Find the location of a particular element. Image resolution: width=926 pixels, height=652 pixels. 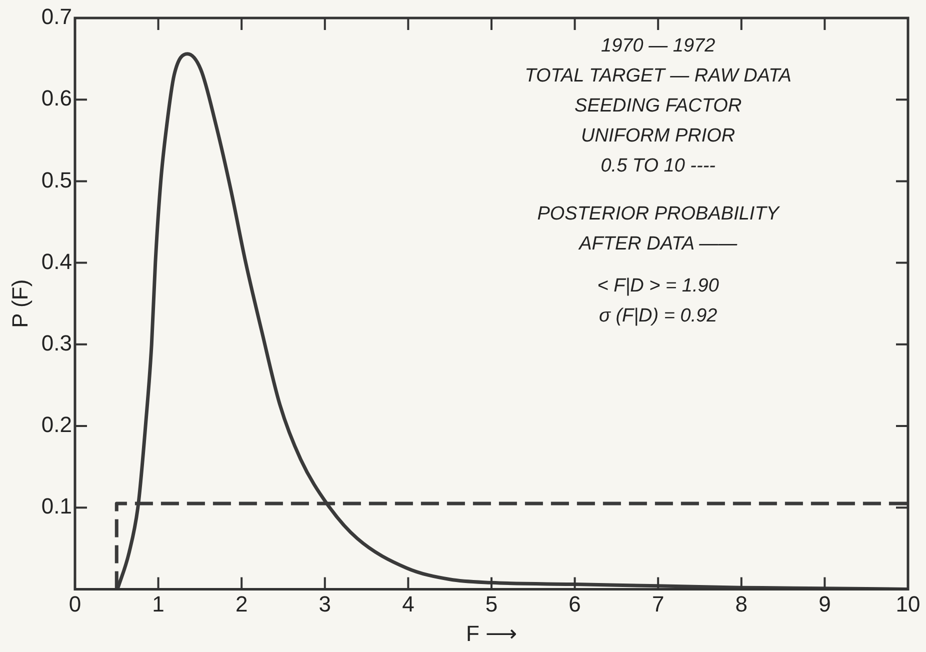

y-tick-label: 0.7 is located at coordinates (56, 17).